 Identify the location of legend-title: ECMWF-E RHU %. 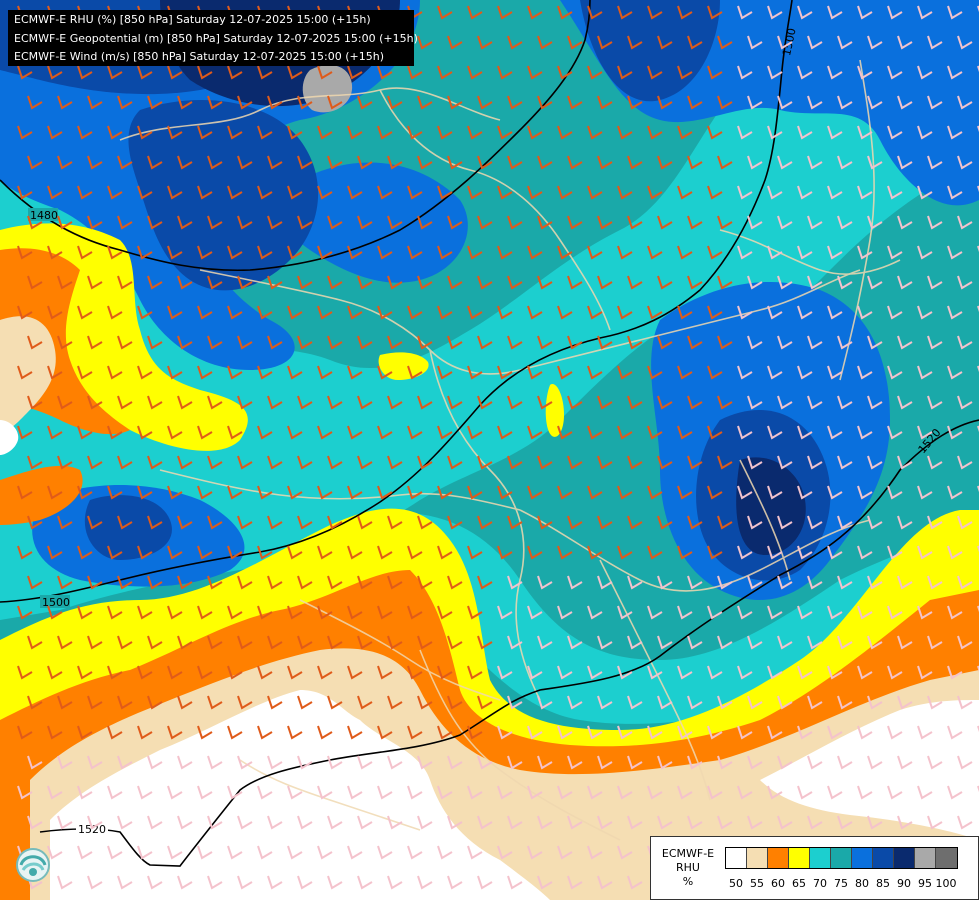
(688, 868).